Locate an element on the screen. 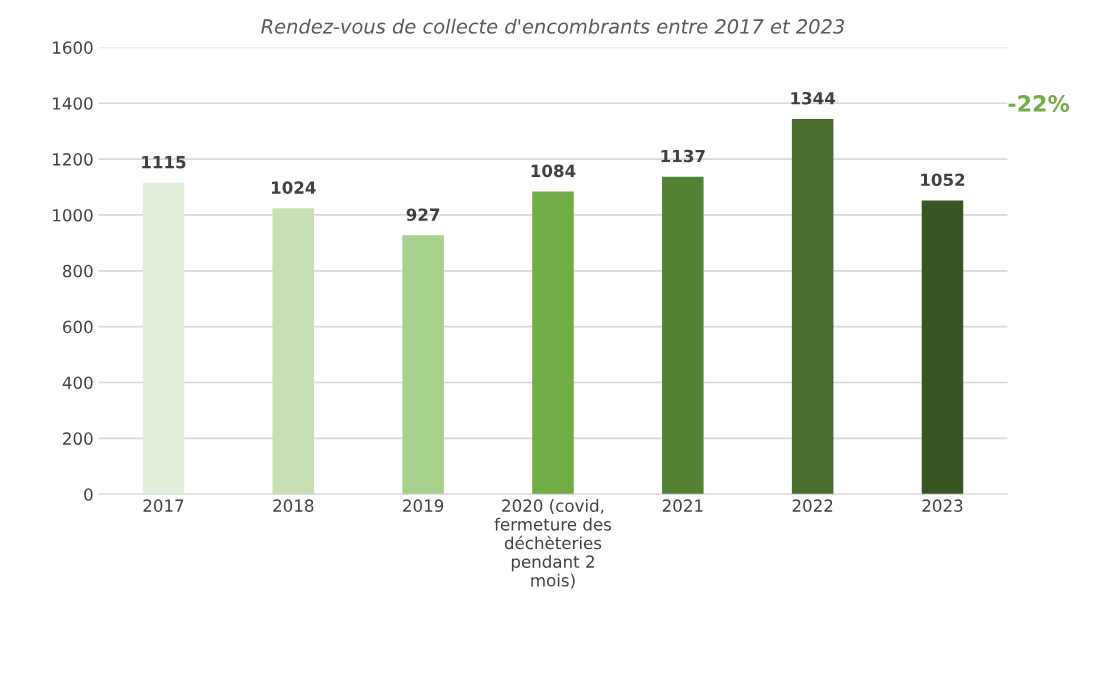 The height and width of the screenshot is (677, 1095). y-tick-label: 600 is located at coordinates (78, 327).